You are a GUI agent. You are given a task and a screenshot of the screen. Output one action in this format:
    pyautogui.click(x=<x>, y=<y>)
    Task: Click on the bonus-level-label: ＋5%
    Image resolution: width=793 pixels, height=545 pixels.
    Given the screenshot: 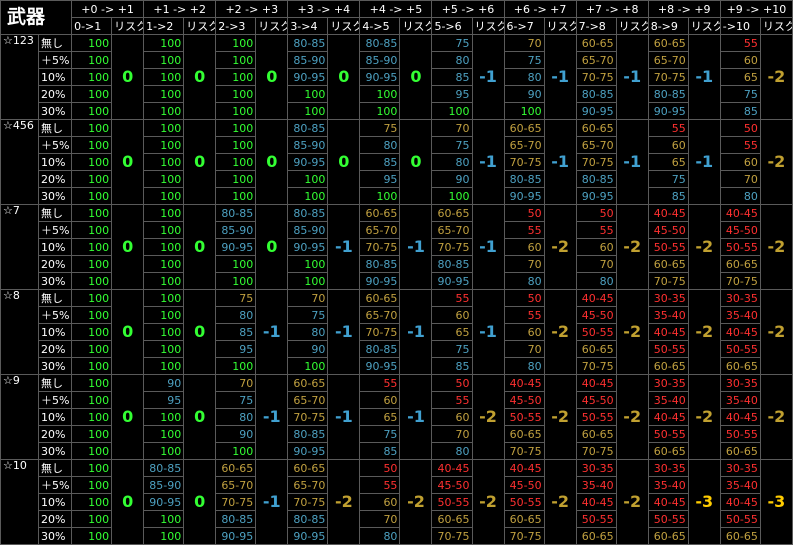 What is the action you would take?
    pyautogui.click(x=55, y=145)
    